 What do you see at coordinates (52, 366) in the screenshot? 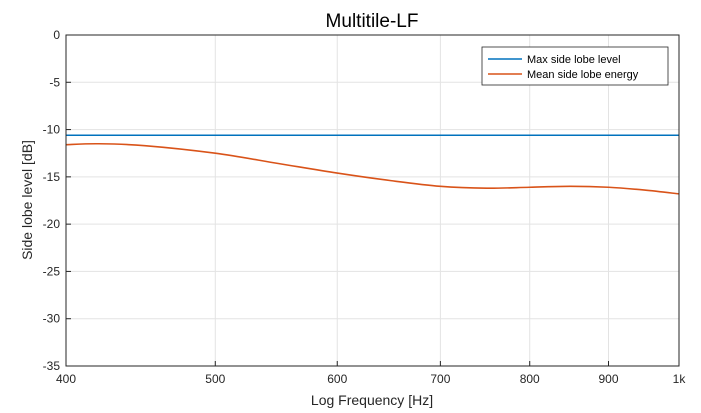
I see `y-tick-label: -35` at bounding box center [52, 366].